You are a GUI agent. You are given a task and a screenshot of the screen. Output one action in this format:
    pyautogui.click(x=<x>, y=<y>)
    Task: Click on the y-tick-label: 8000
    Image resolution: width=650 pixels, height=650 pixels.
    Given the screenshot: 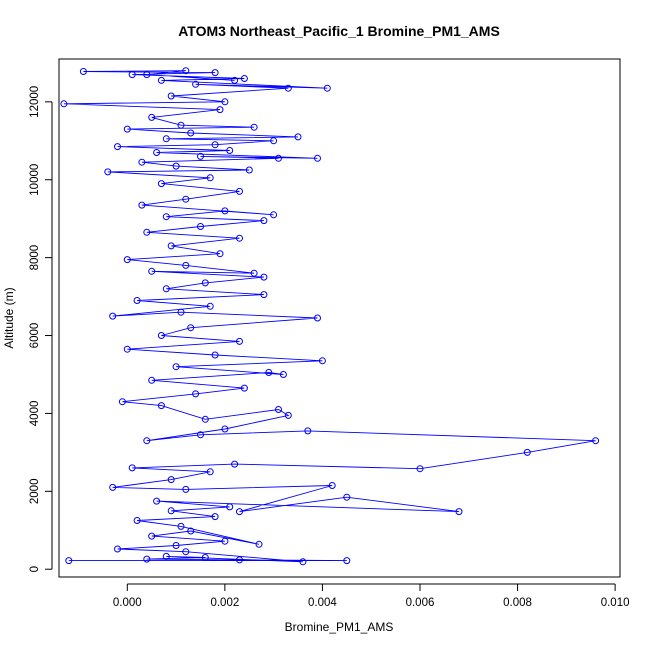 What is the action you would take?
    pyautogui.click(x=35, y=258)
    